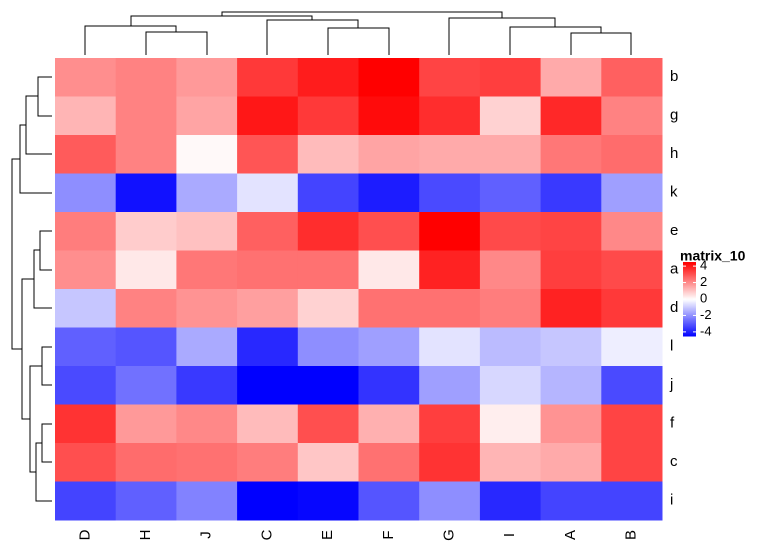 This screenshot has height=554, width=768. Describe the element at coordinates (674, 153) in the screenshot. I see `row-label: h` at that location.